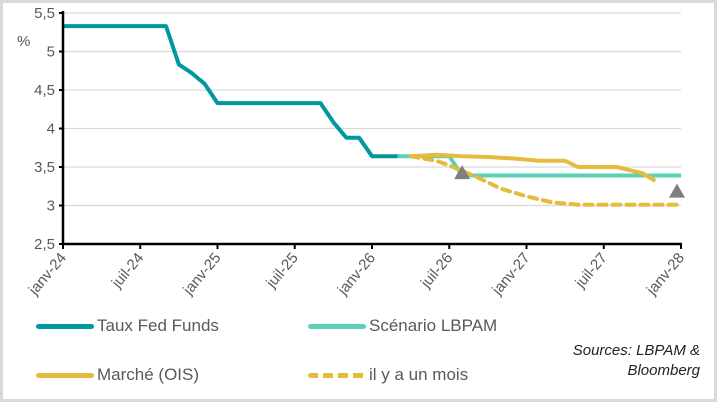 The height and width of the screenshot is (402, 717). What do you see at coordinates (663, 370) in the screenshot?
I see `source-line: Bloomberg` at bounding box center [663, 370].